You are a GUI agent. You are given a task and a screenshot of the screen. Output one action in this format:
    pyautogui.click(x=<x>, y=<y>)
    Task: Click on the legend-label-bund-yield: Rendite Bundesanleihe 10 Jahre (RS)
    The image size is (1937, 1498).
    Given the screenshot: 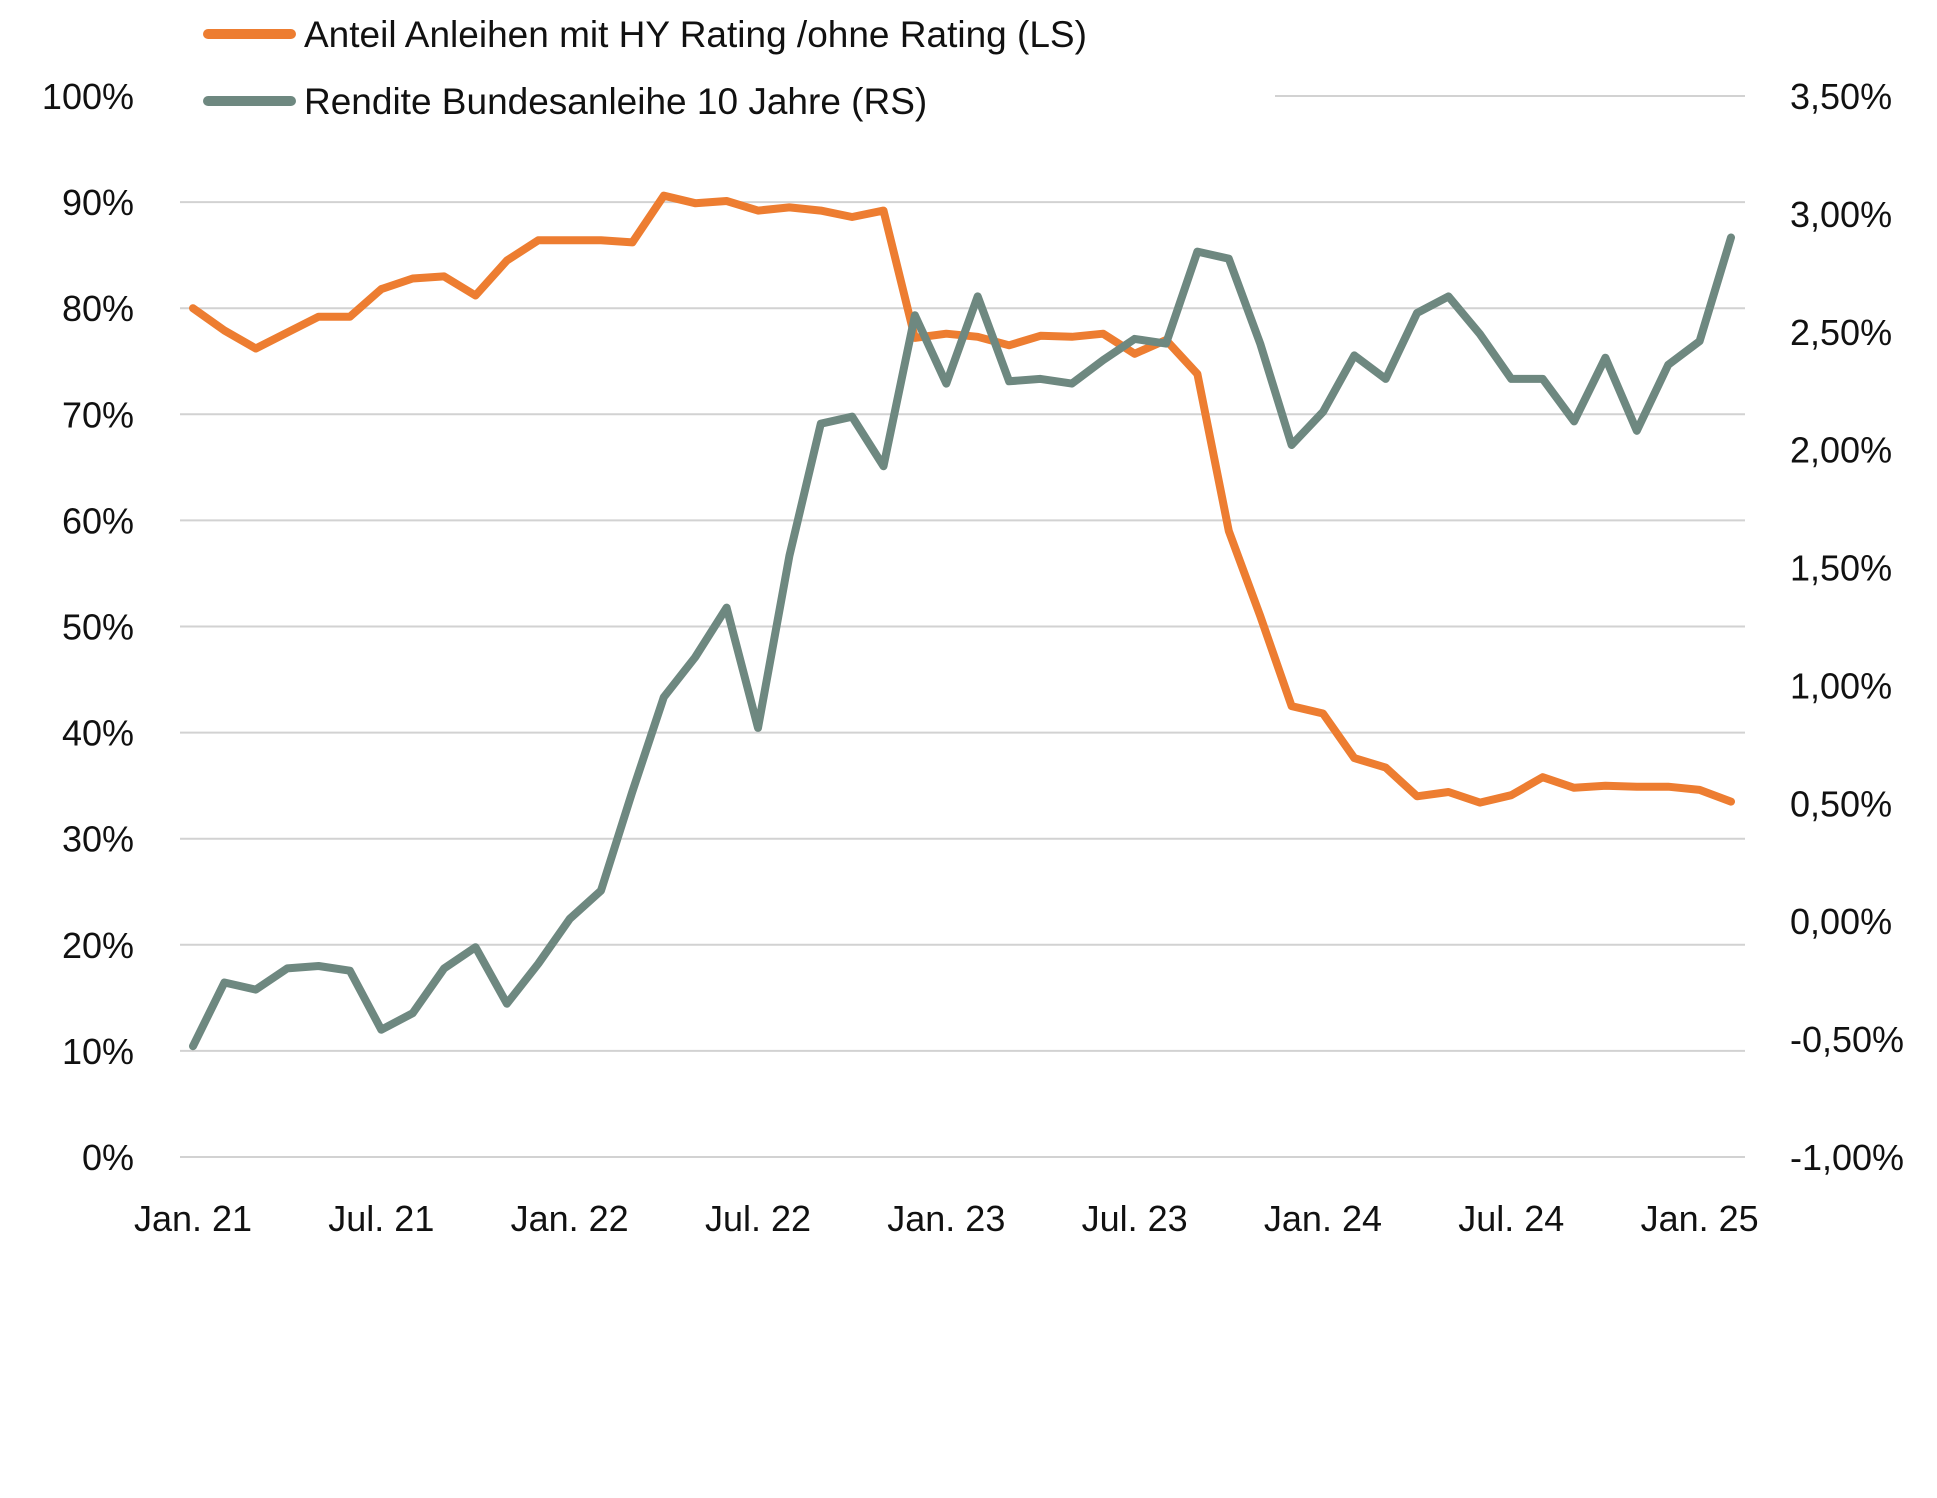 What is the action you would take?
    pyautogui.click(x=615, y=101)
    